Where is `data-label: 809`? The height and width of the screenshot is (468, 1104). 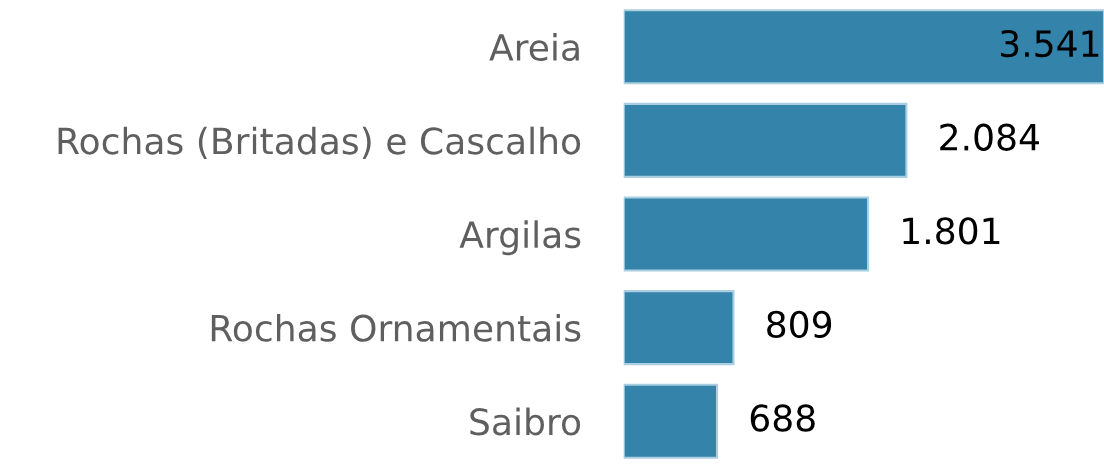 data-label: 809 is located at coordinates (799, 324).